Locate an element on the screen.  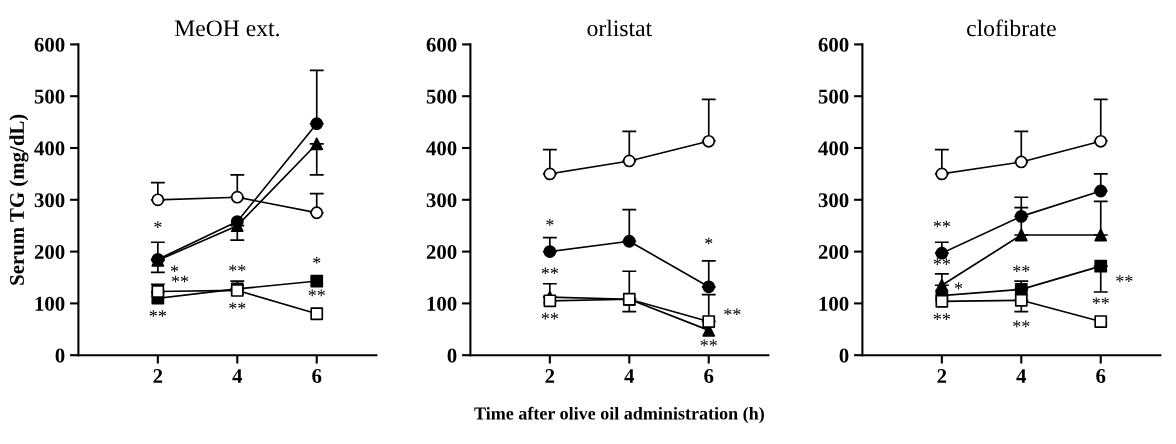
chart-title: MeOH ext. is located at coordinates (226, 28).